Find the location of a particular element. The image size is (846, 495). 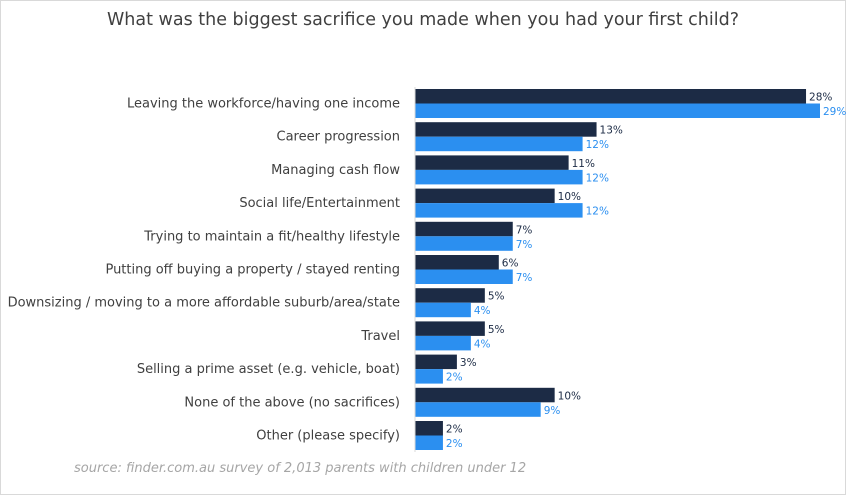

data-label-series-1: 3% is located at coordinates (468, 363).